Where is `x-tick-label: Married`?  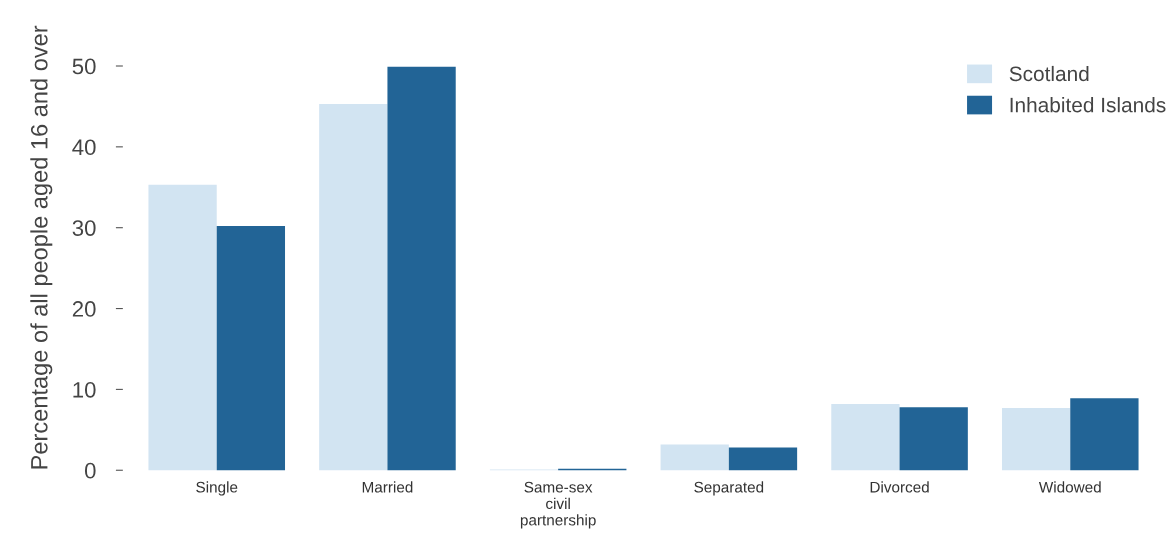
x-tick-label: Married is located at coordinates (387, 487).